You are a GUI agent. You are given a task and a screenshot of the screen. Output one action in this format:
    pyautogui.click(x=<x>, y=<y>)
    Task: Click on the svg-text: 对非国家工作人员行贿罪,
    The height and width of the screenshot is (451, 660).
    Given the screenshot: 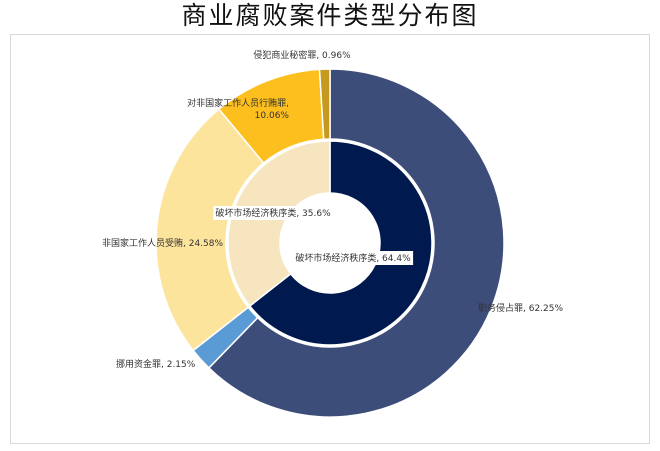 What is the action you would take?
    pyautogui.click(x=238, y=103)
    